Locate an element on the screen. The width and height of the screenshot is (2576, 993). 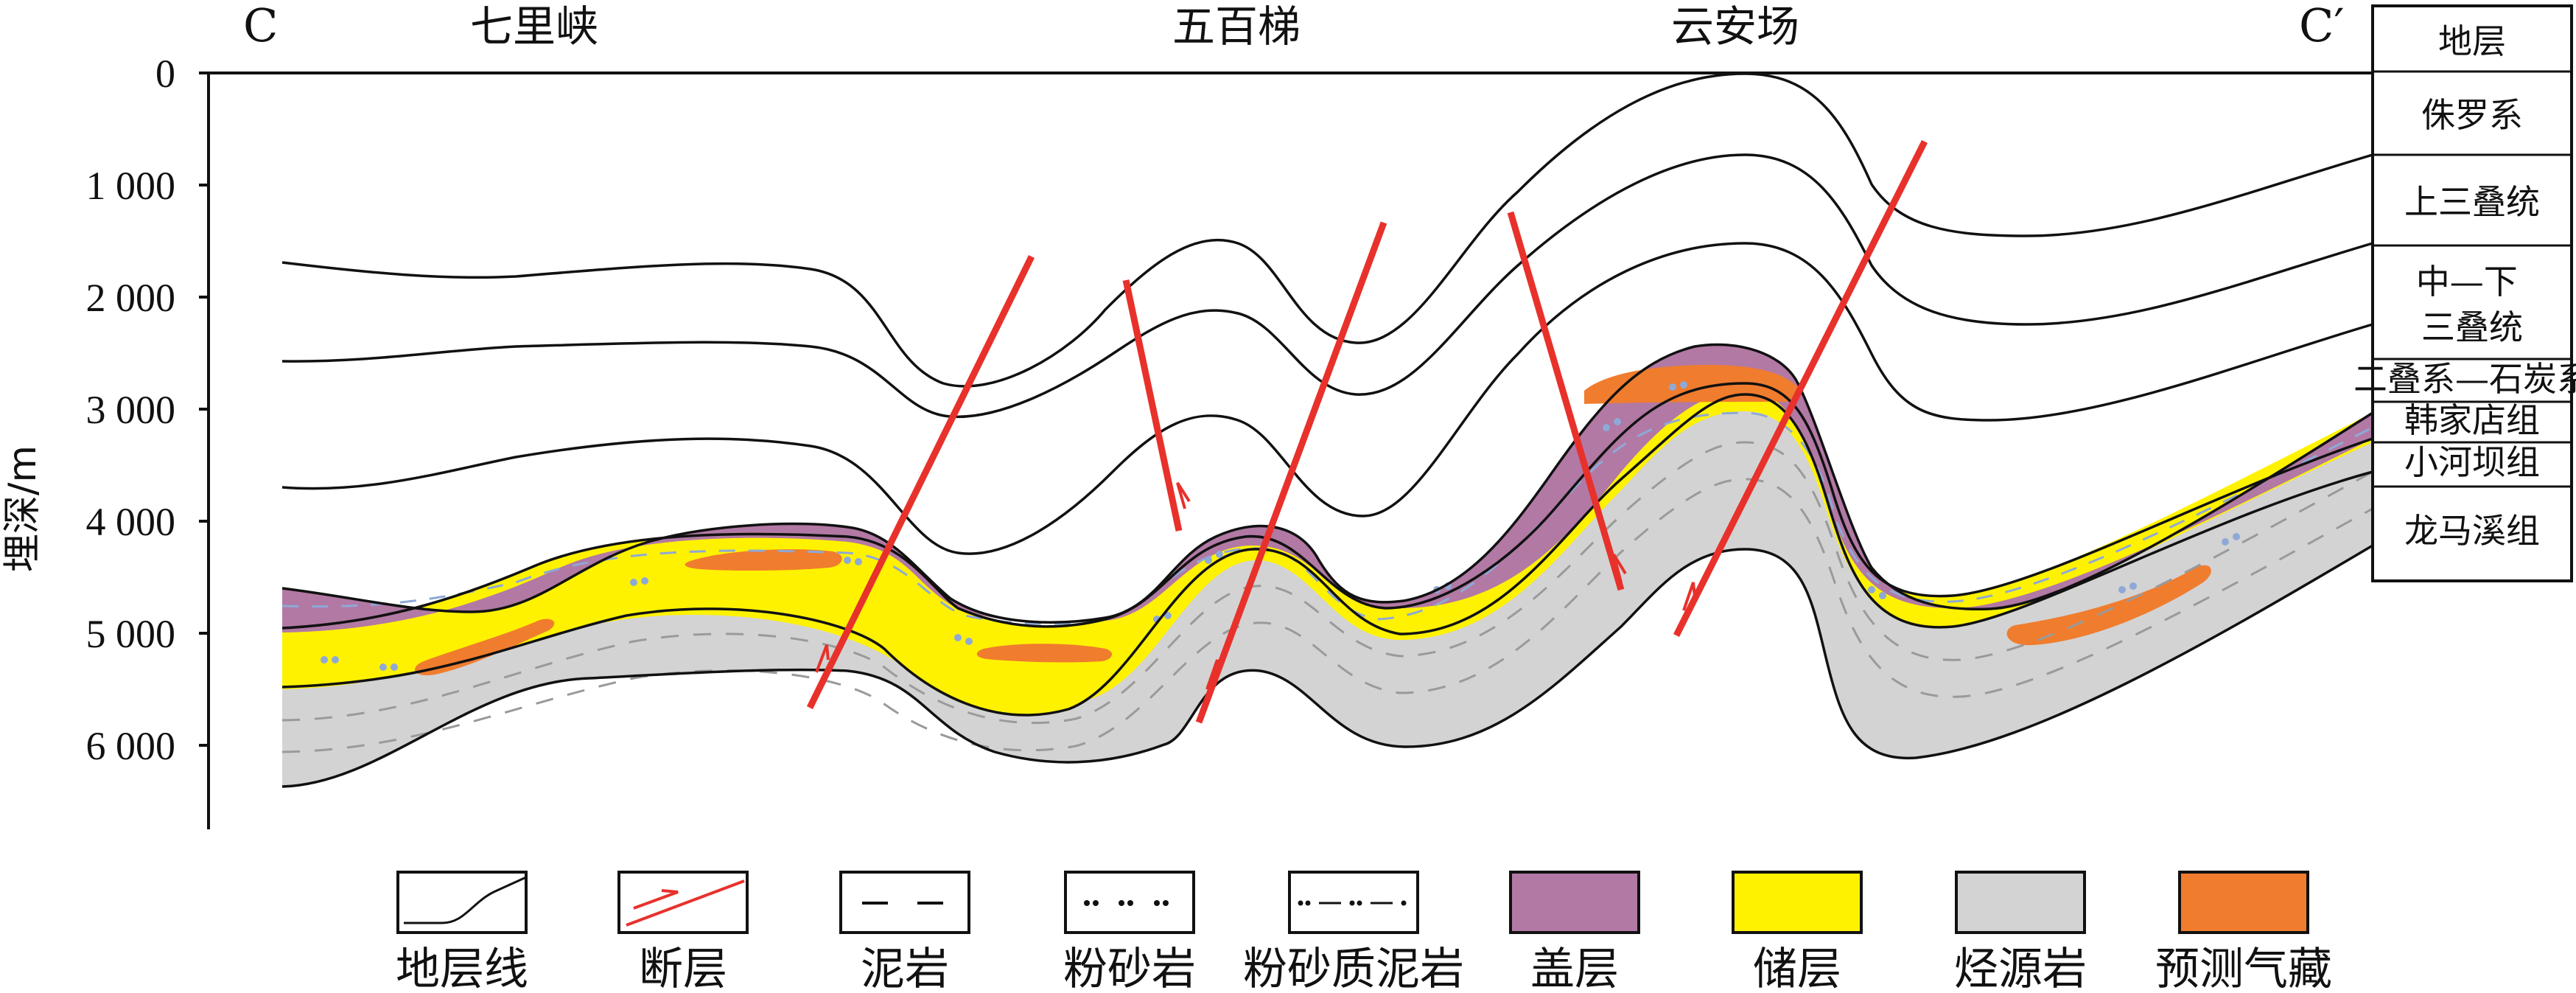
legend: 地层线 断层 泥岩 粉砂岩 粉砂质泥岩 盖层 储层 烃源岩 预测气藏 is located at coordinates (1364, 932).